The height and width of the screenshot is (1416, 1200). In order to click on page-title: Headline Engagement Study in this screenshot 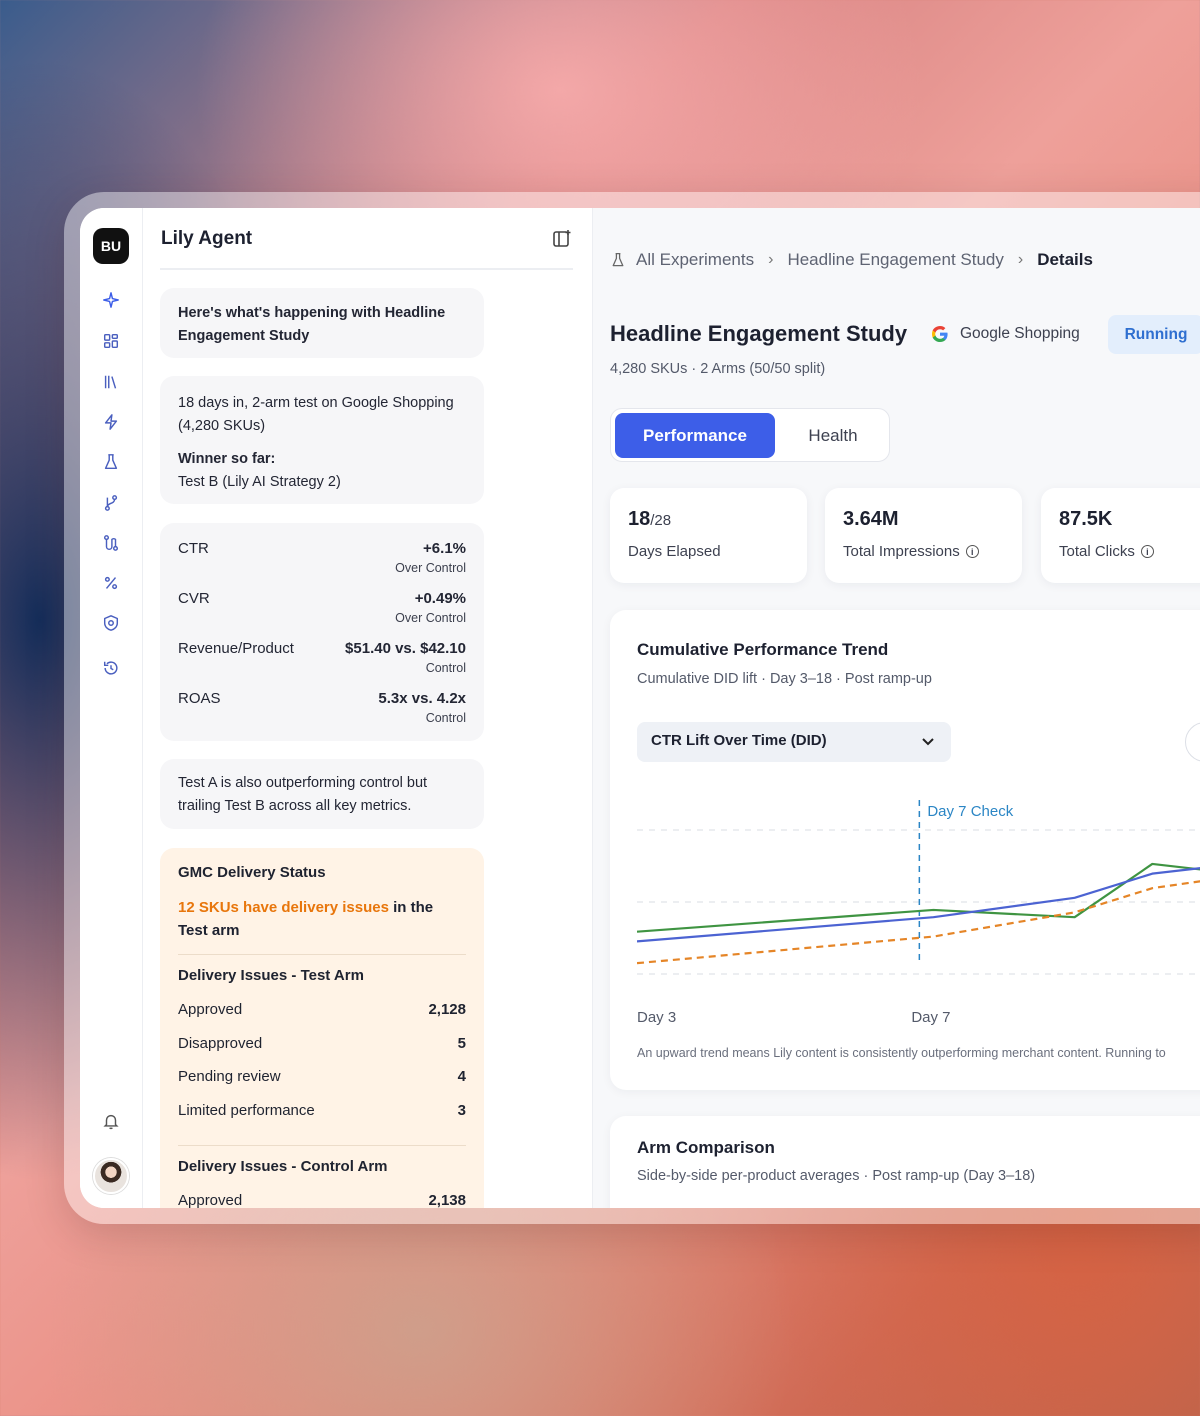, I will do `click(759, 333)`.